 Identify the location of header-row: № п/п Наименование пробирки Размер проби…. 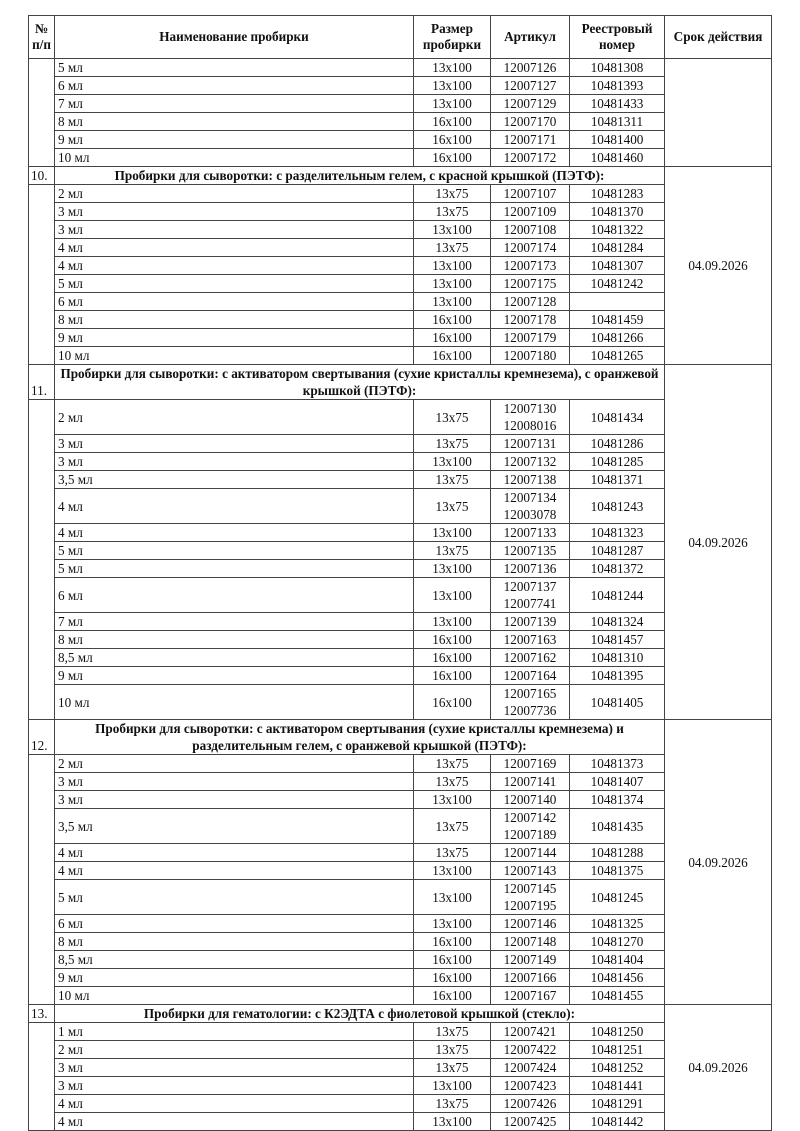
(400, 37).